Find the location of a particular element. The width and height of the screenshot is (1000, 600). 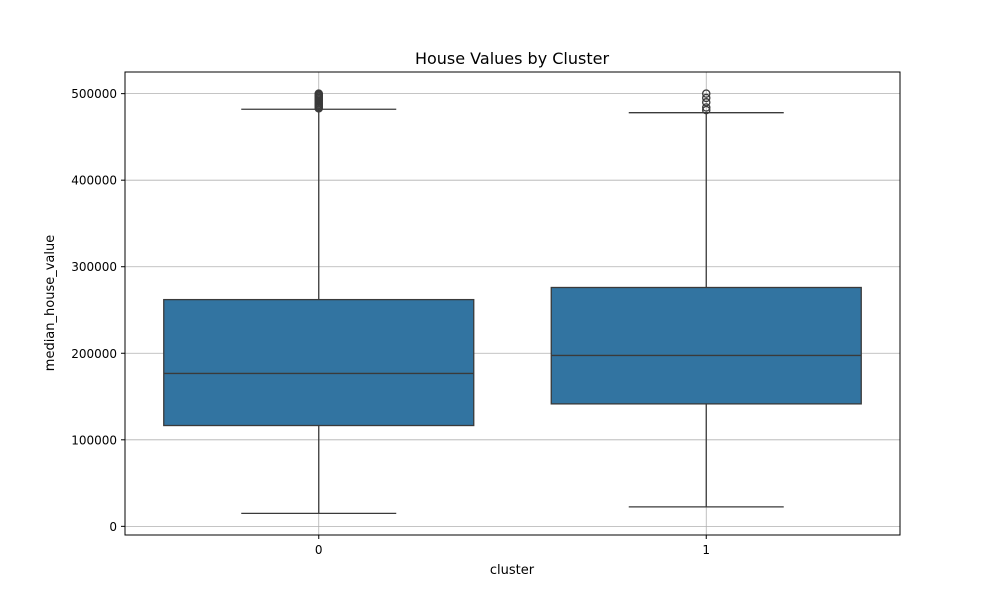

y-axis-ticks: 0 100000 200000 300000 400000 500000 is located at coordinates (98, 310).